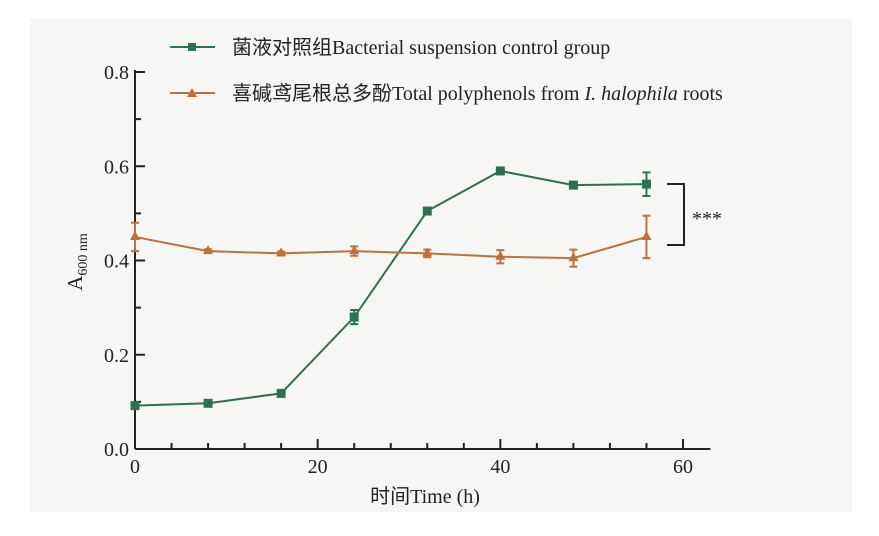 This screenshot has width=879, height=536. I want to click on svg-text: A600 nm, so click(77, 262).